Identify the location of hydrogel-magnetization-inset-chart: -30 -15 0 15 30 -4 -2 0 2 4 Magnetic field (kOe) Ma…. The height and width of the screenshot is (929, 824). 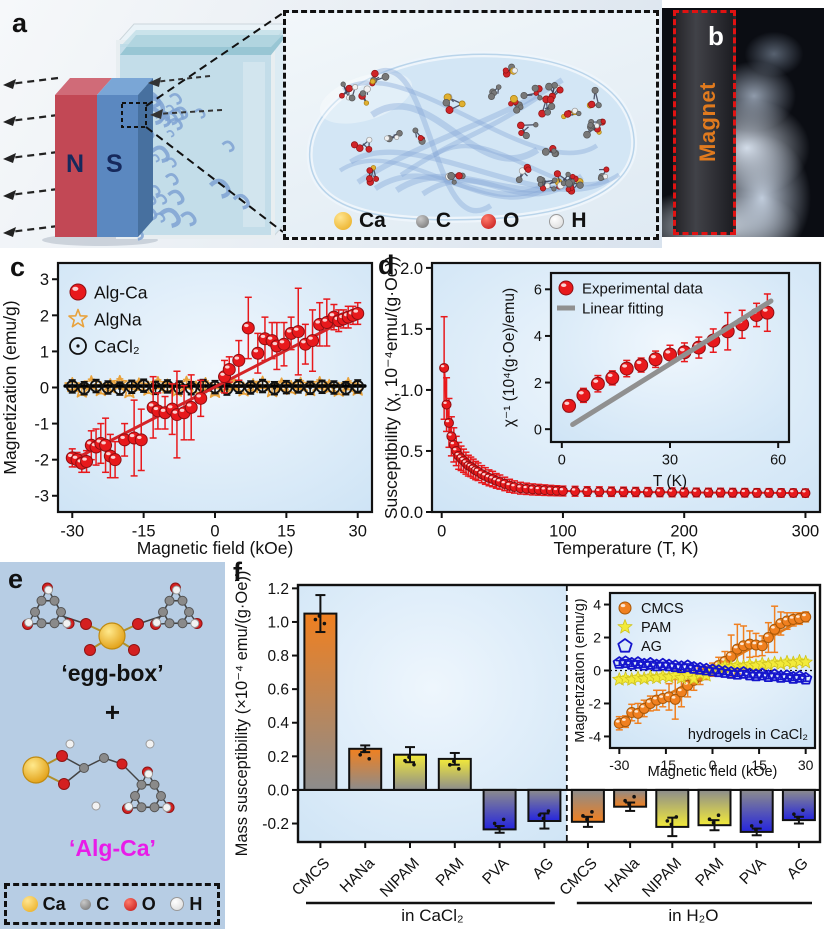
(698, 680).